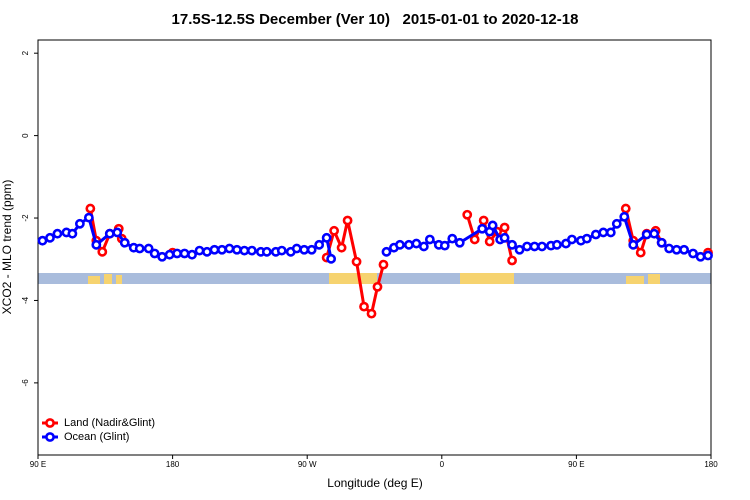 The width and height of the screenshot is (750, 500). What do you see at coordinates (374, 483) in the screenshot?
I see `x-axis-label: Longitude (deg E)` at bounding box center [374, 483].